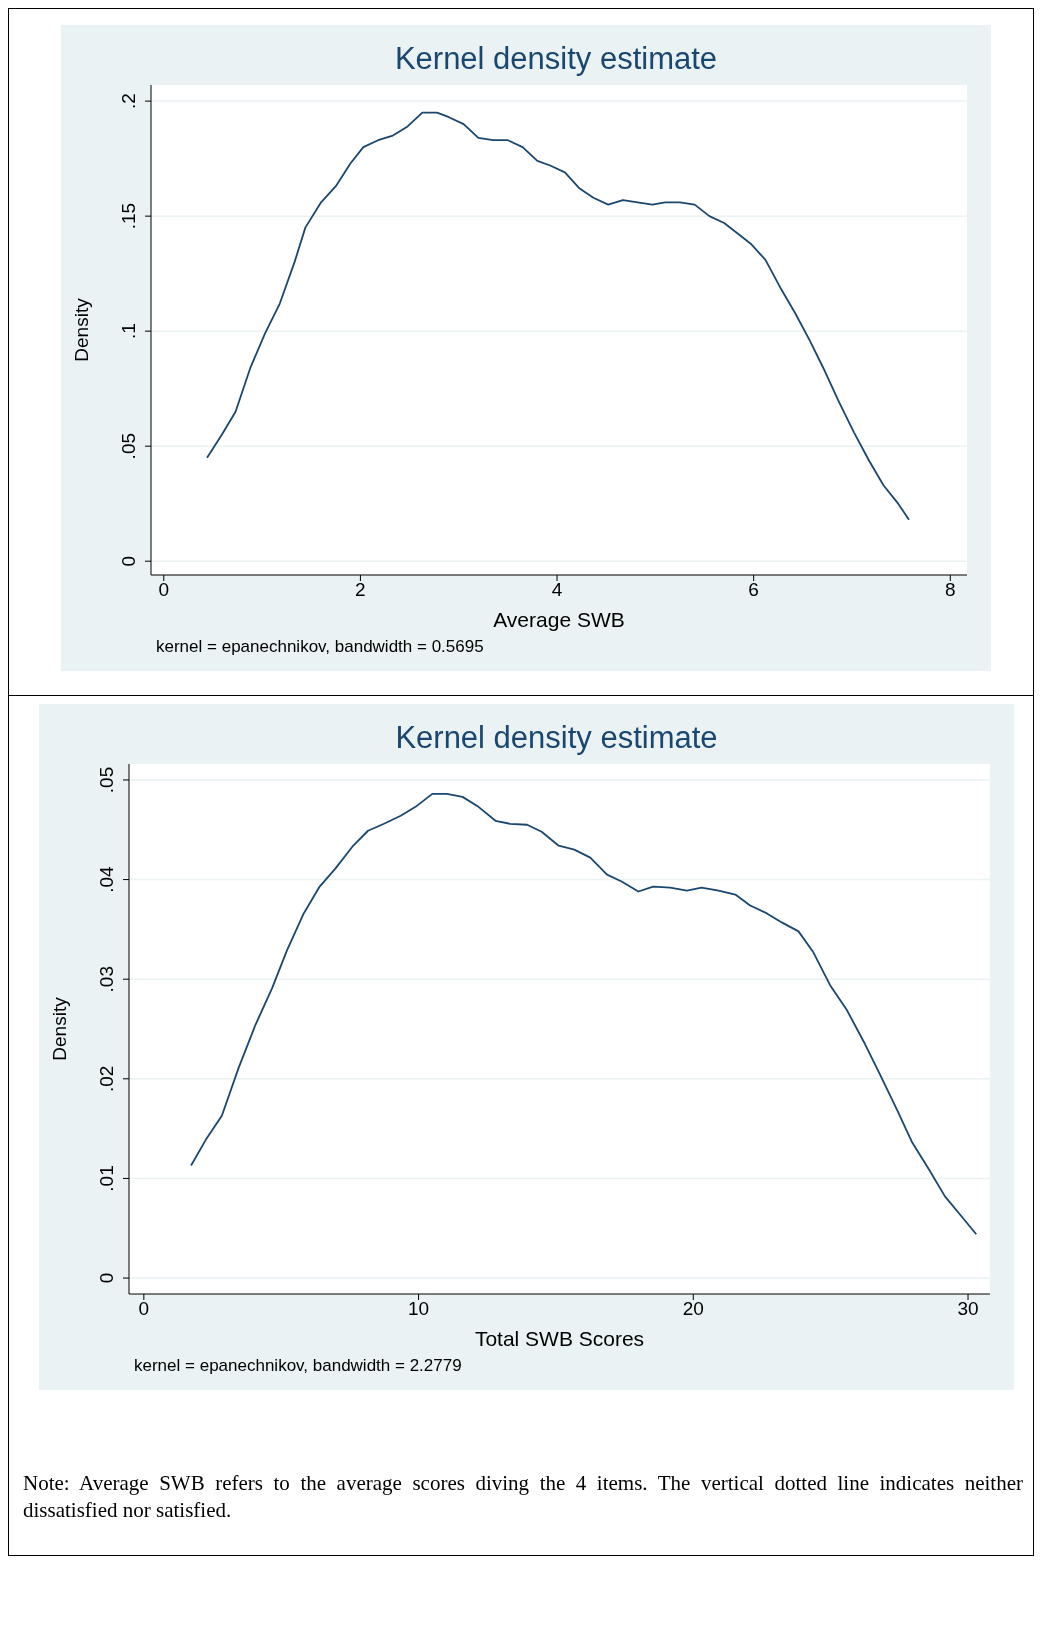 The width and height of the screenshot is (1040, 1632). I want to click on y-tick-label: .01, so click(106, 1178).